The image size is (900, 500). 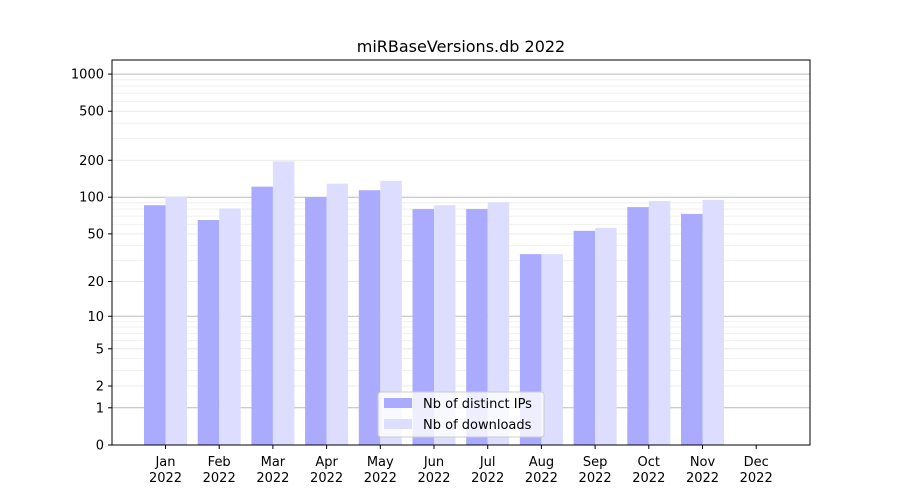 I want to click on bar-nb-of-downloads-apr, so click(x=337, y=314).